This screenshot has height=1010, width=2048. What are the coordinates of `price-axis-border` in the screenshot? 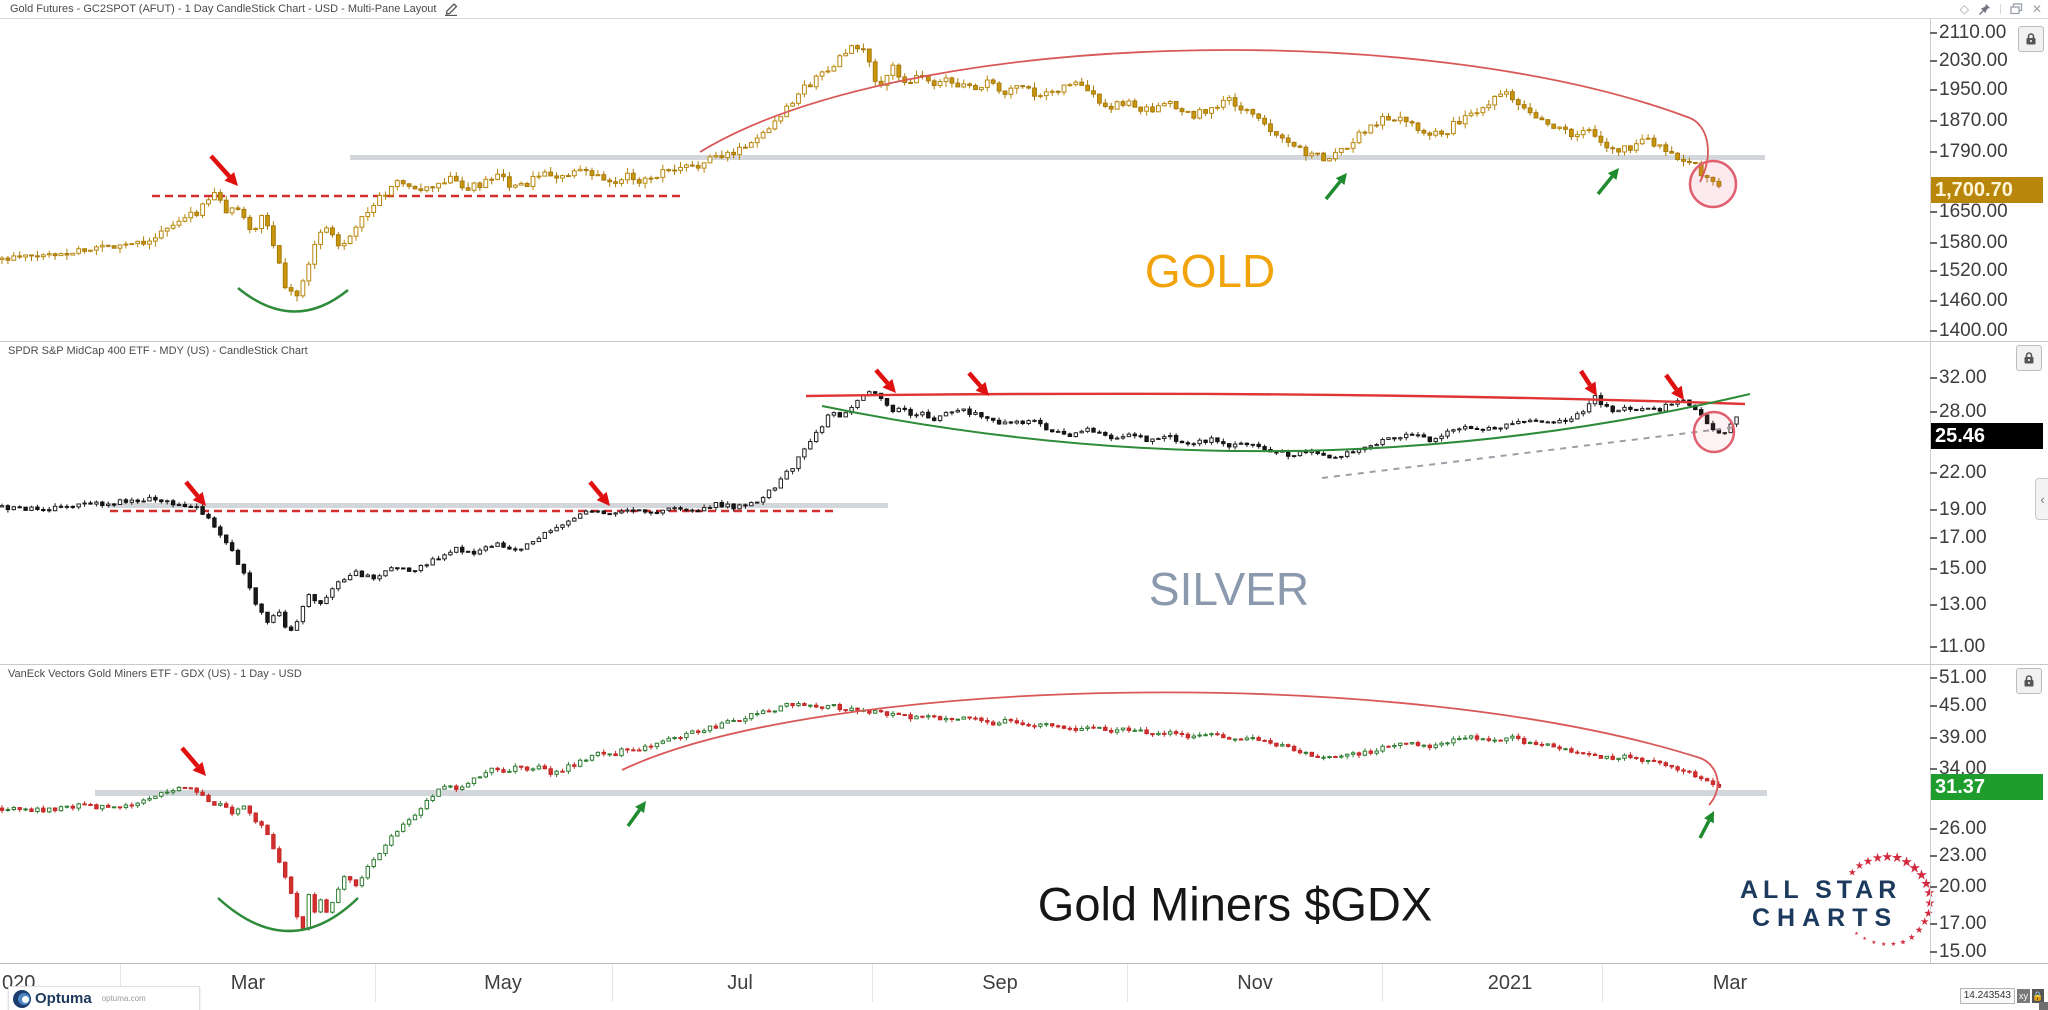 It's located at (1930, 490).